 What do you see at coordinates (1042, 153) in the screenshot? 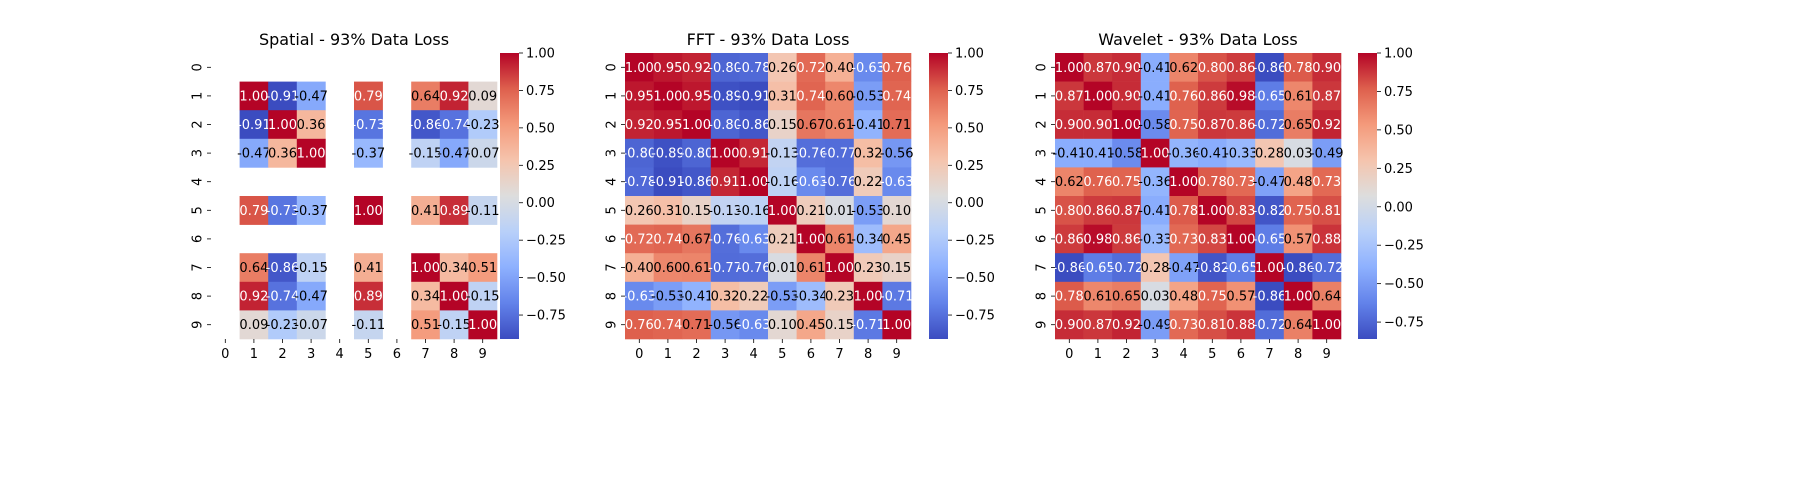
I see `y-tick-label: 3` at bounding box center [1042, 153].